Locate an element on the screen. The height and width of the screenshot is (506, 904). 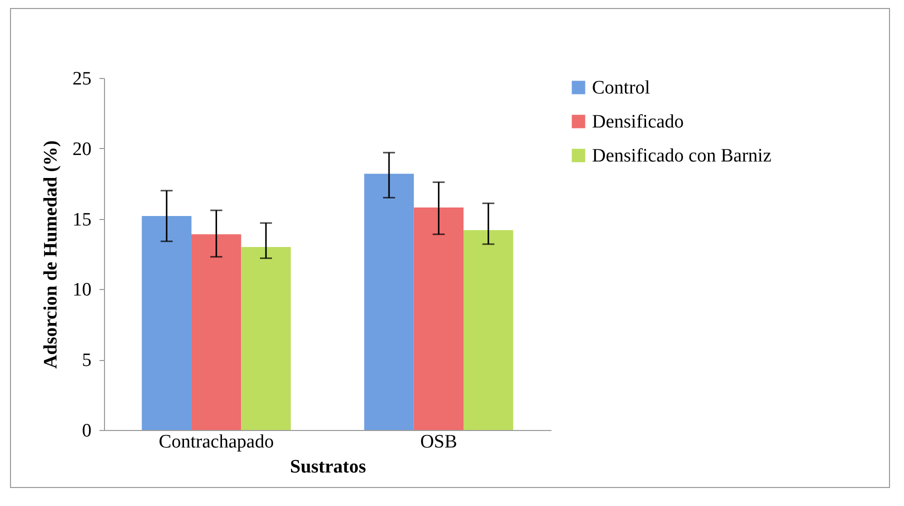
x-tick-label: OSB is located at coordinates (439, 442).